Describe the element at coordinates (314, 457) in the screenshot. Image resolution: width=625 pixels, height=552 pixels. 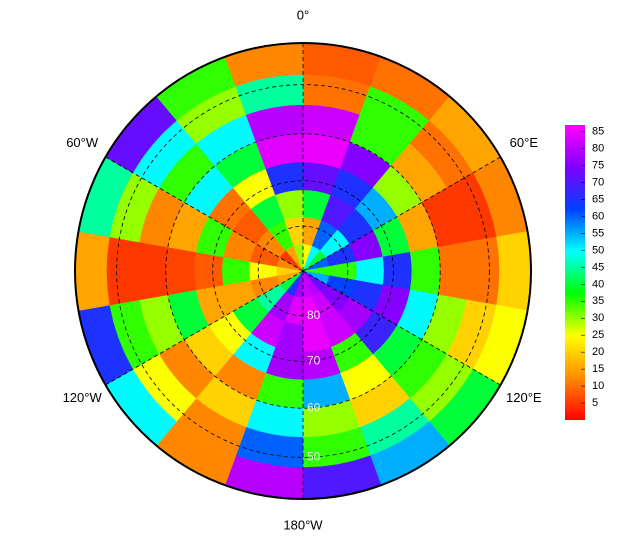
I see `lat-label: 50` at that location.